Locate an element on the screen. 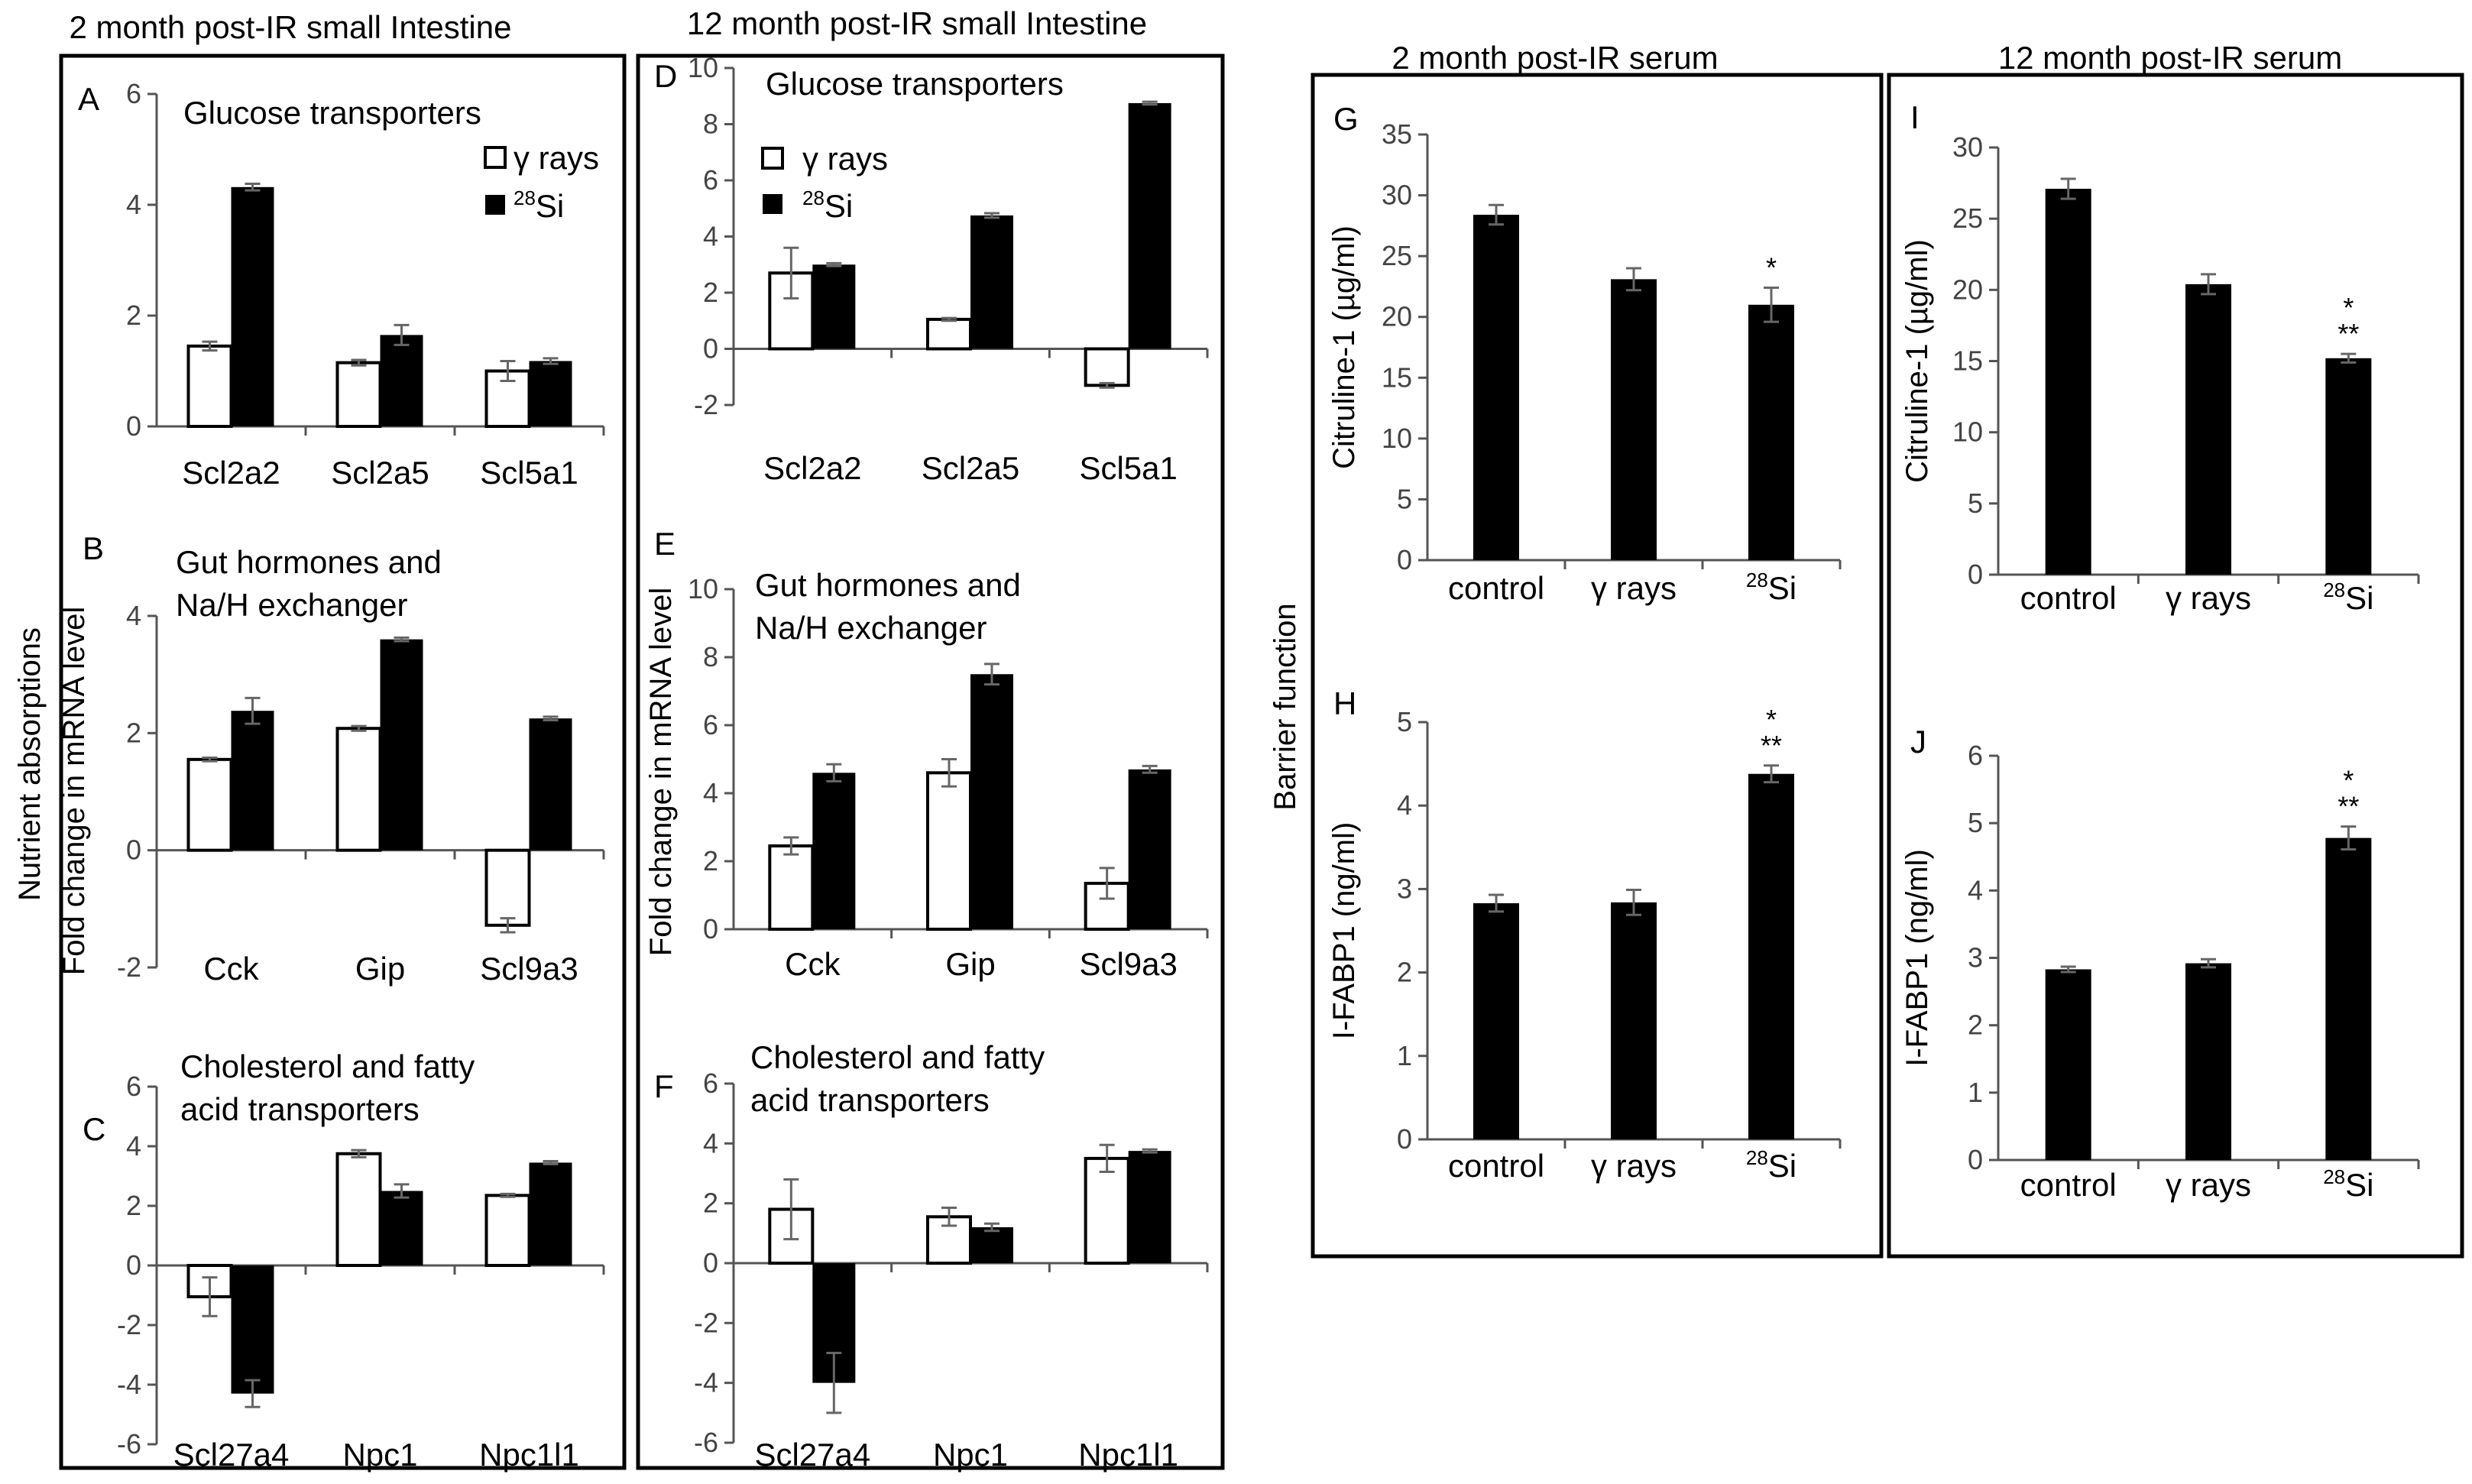  panel-title: Gut hormones and is located at coordinates (309, 562).